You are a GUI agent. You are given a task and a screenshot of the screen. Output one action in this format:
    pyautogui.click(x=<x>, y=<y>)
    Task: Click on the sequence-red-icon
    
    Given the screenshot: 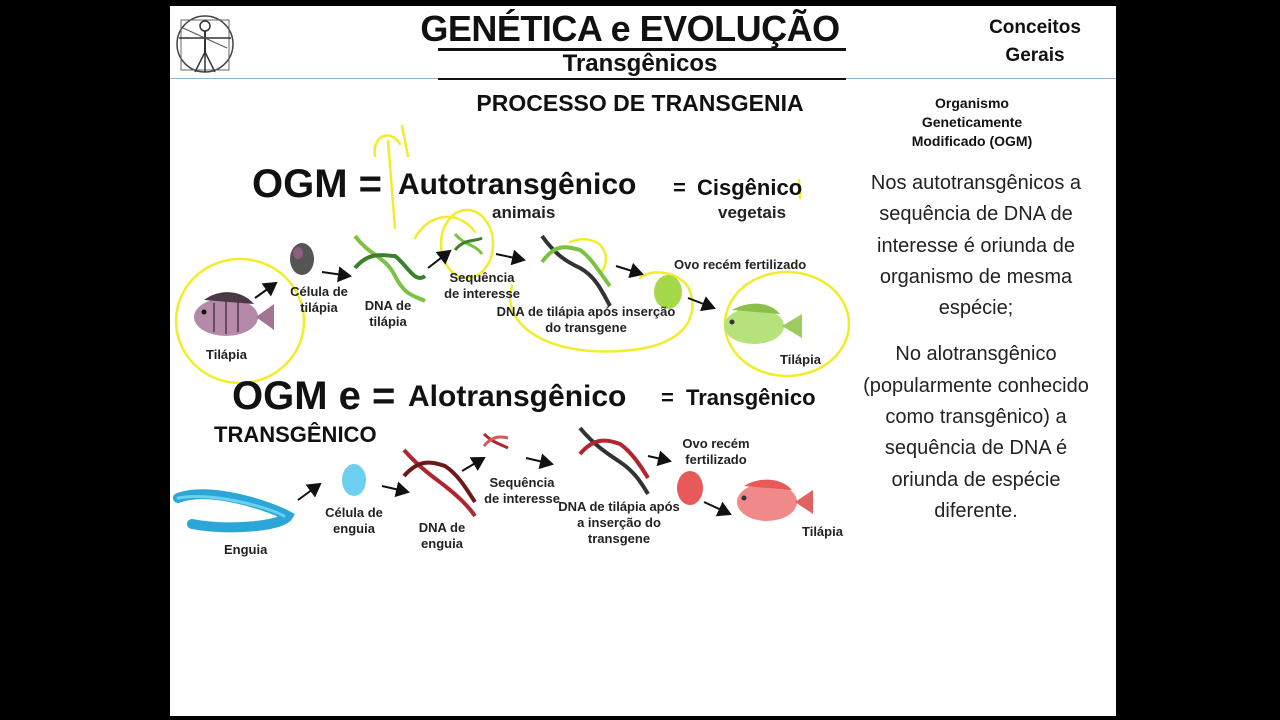 What is the action you would take?
    pyautogui.click(x=495, y=441)
    